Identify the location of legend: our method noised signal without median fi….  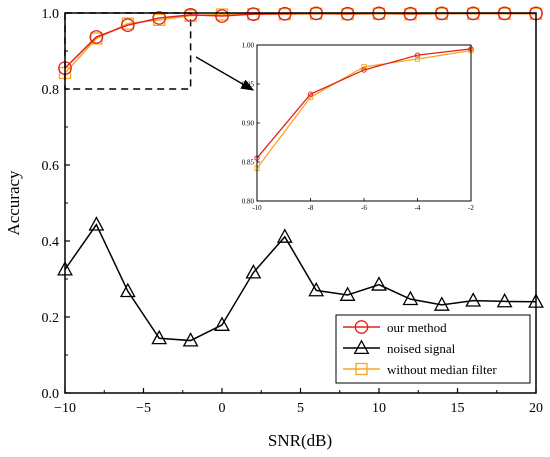
(433, 349).